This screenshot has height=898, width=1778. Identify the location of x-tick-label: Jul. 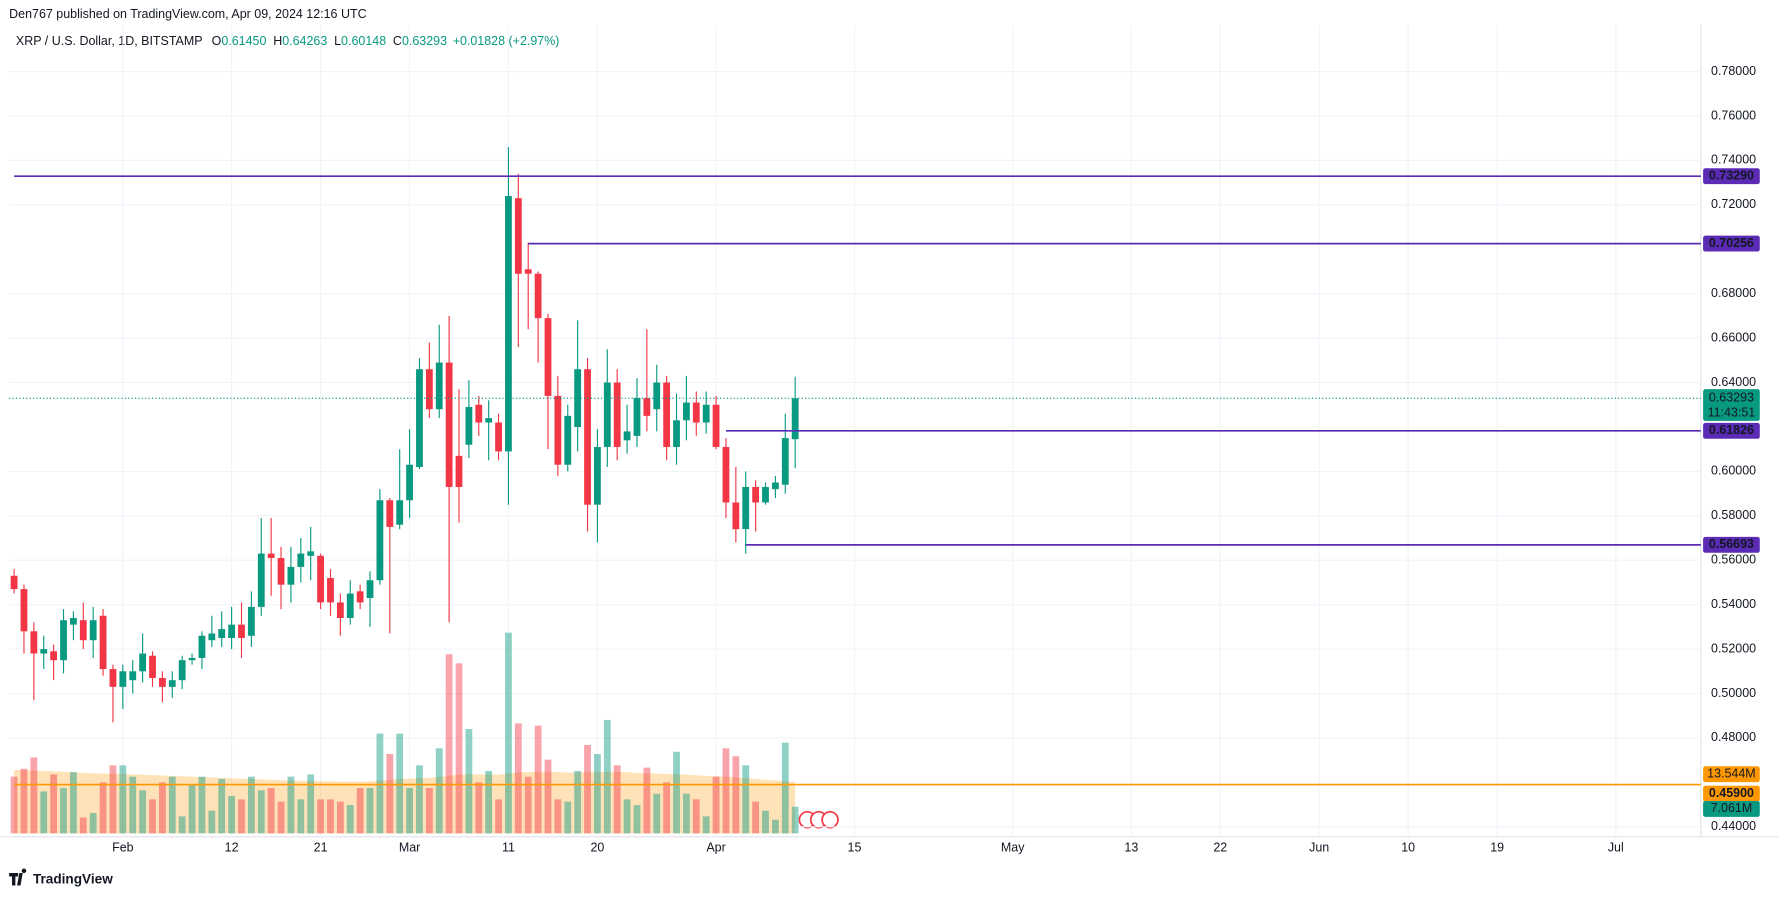
(1616, 847).